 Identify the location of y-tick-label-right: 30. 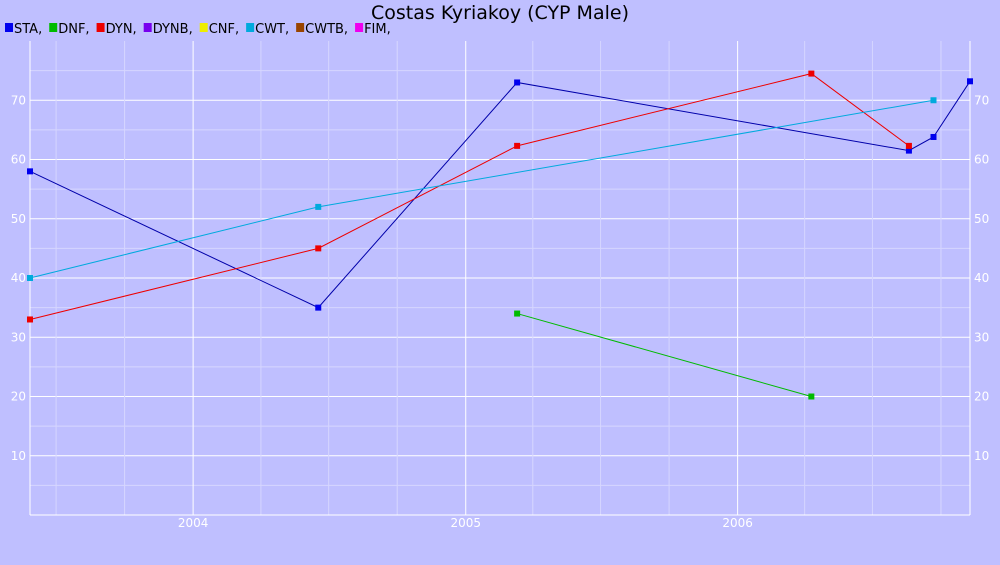
(981, 337).